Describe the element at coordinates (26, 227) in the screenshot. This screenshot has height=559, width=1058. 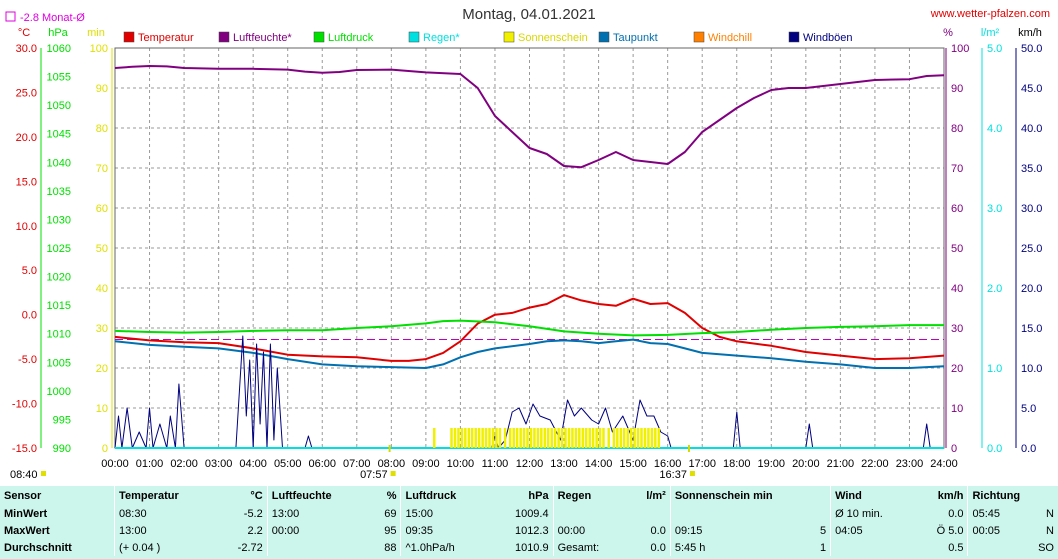
I see `temp-tick-label: 10.0` at that location.